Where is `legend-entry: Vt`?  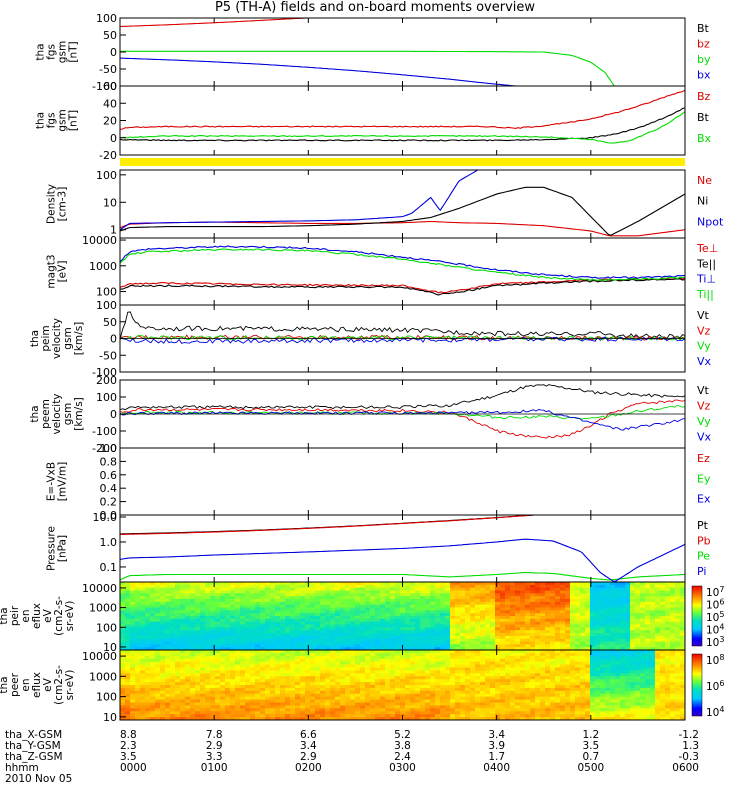
legend-entry: Vt is located at coordinates (703, 315).